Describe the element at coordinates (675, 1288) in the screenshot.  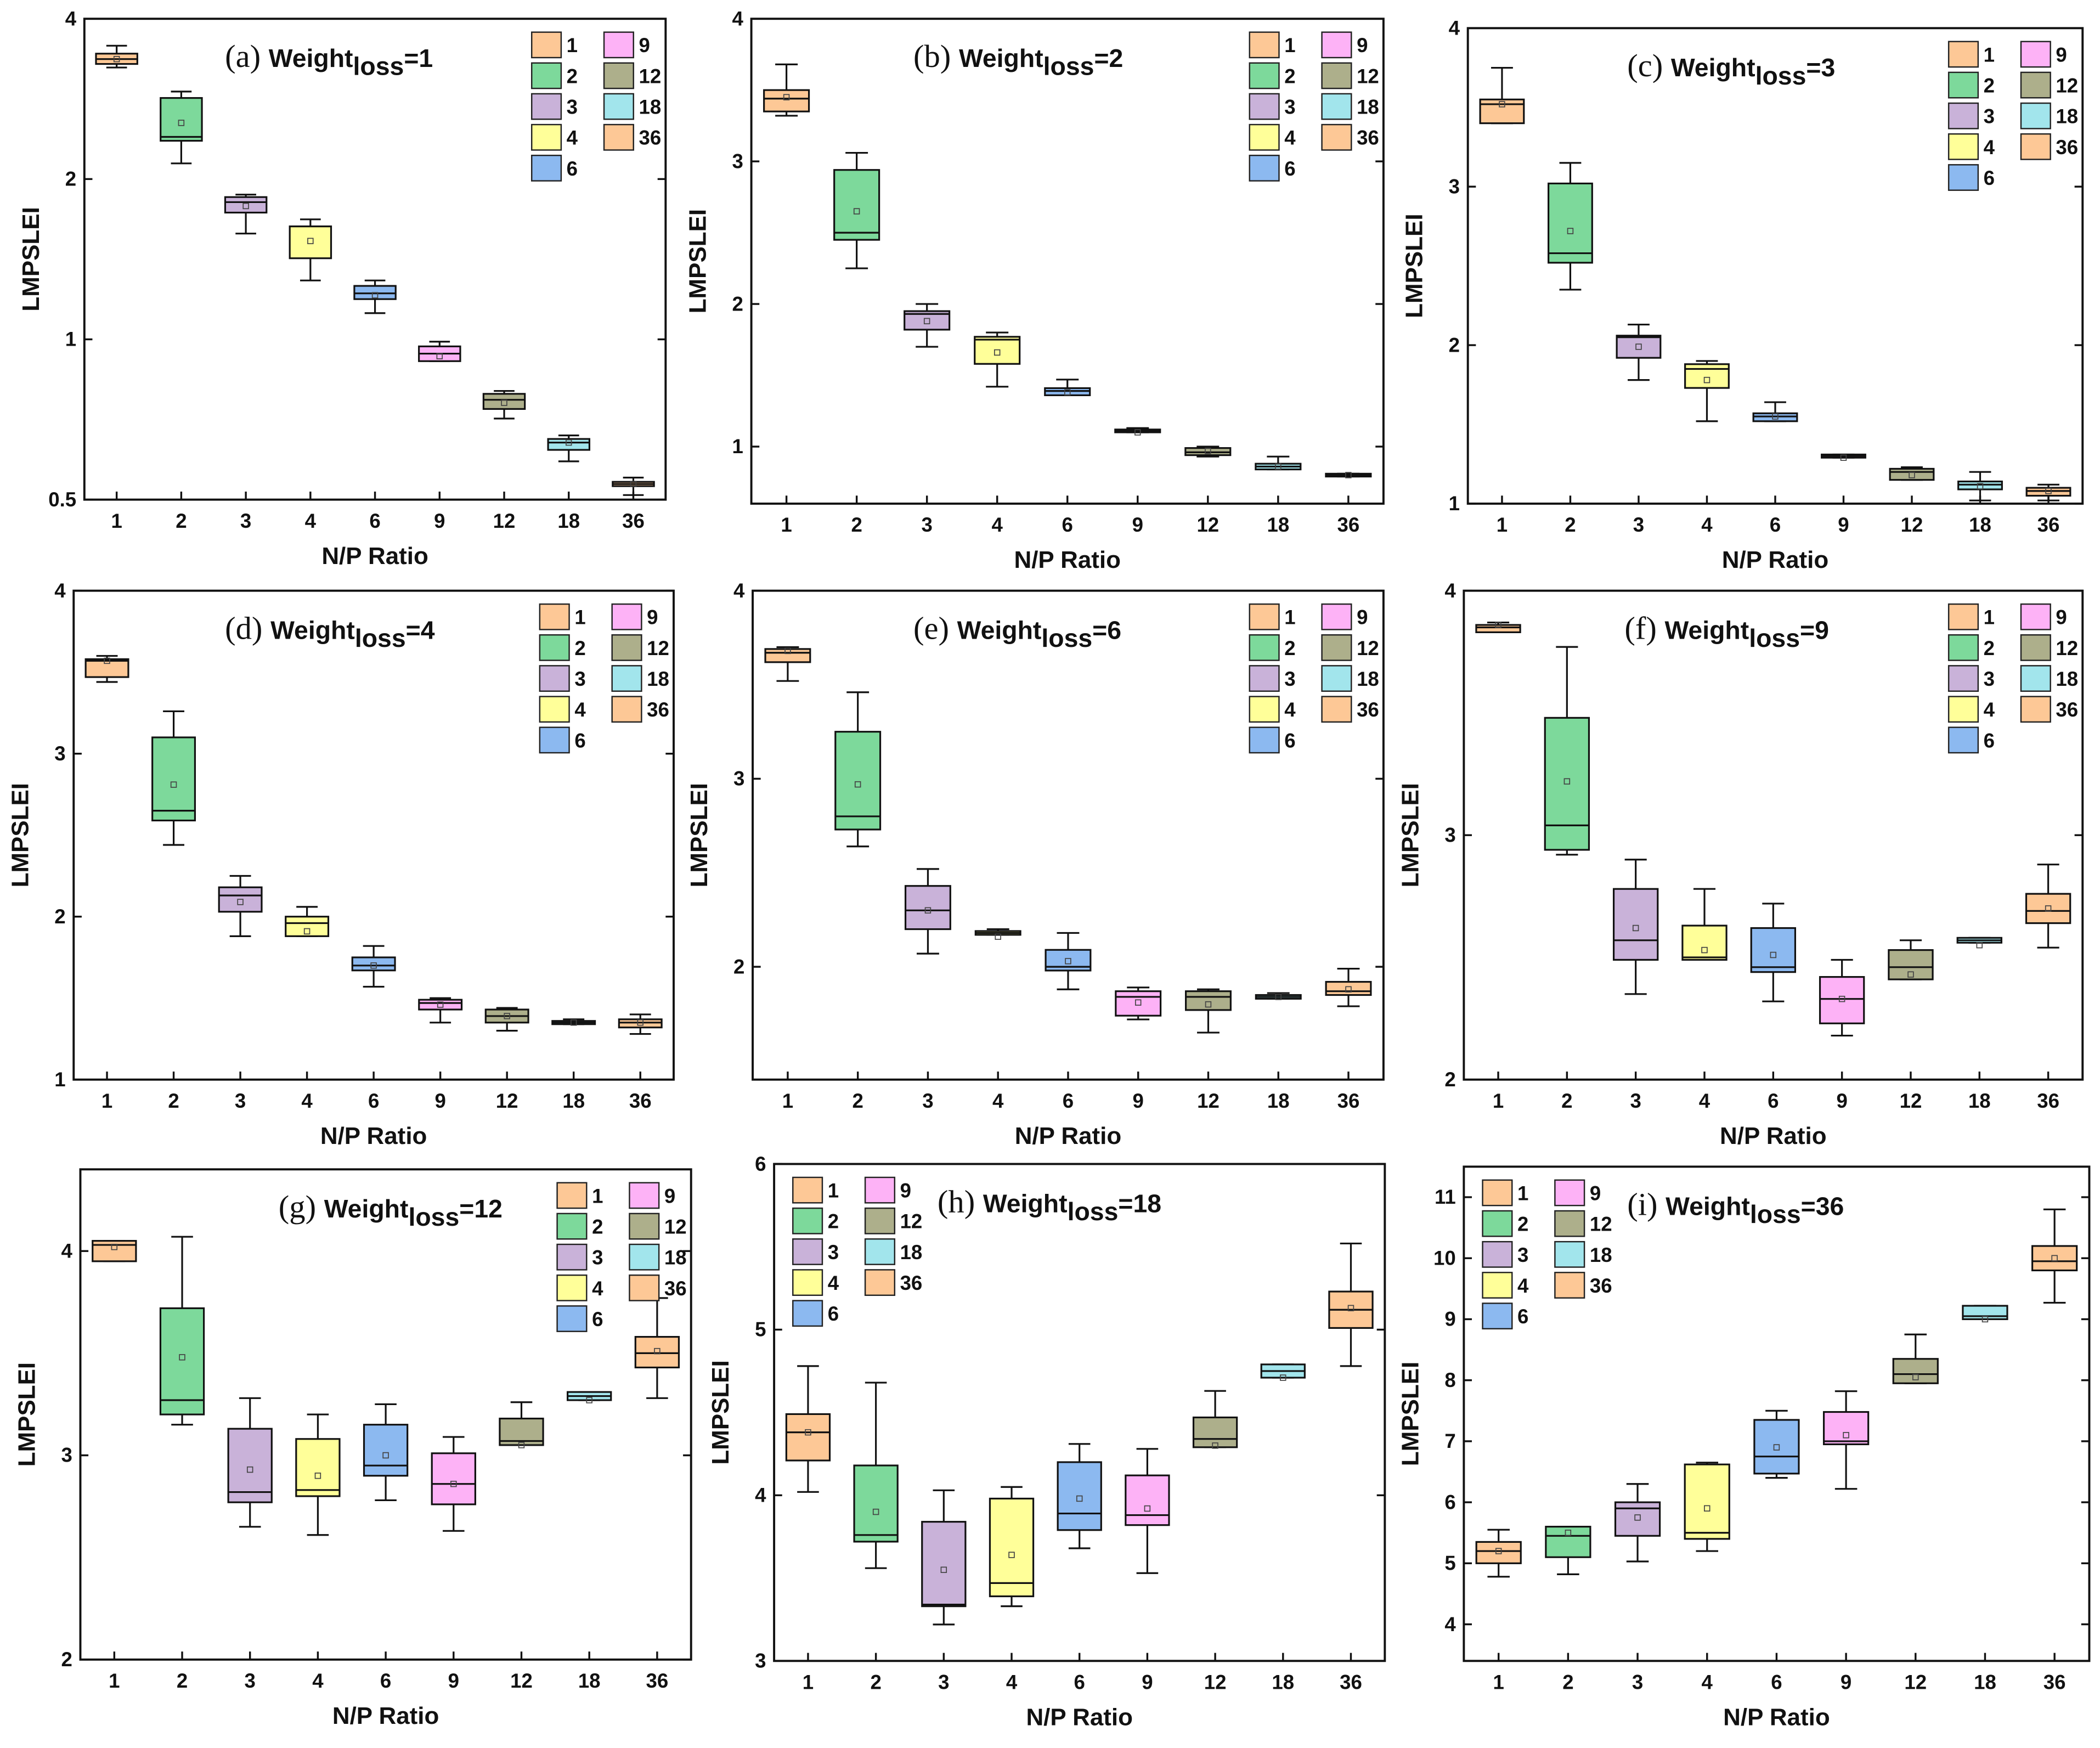
I see `legend-label: 36` at that location.